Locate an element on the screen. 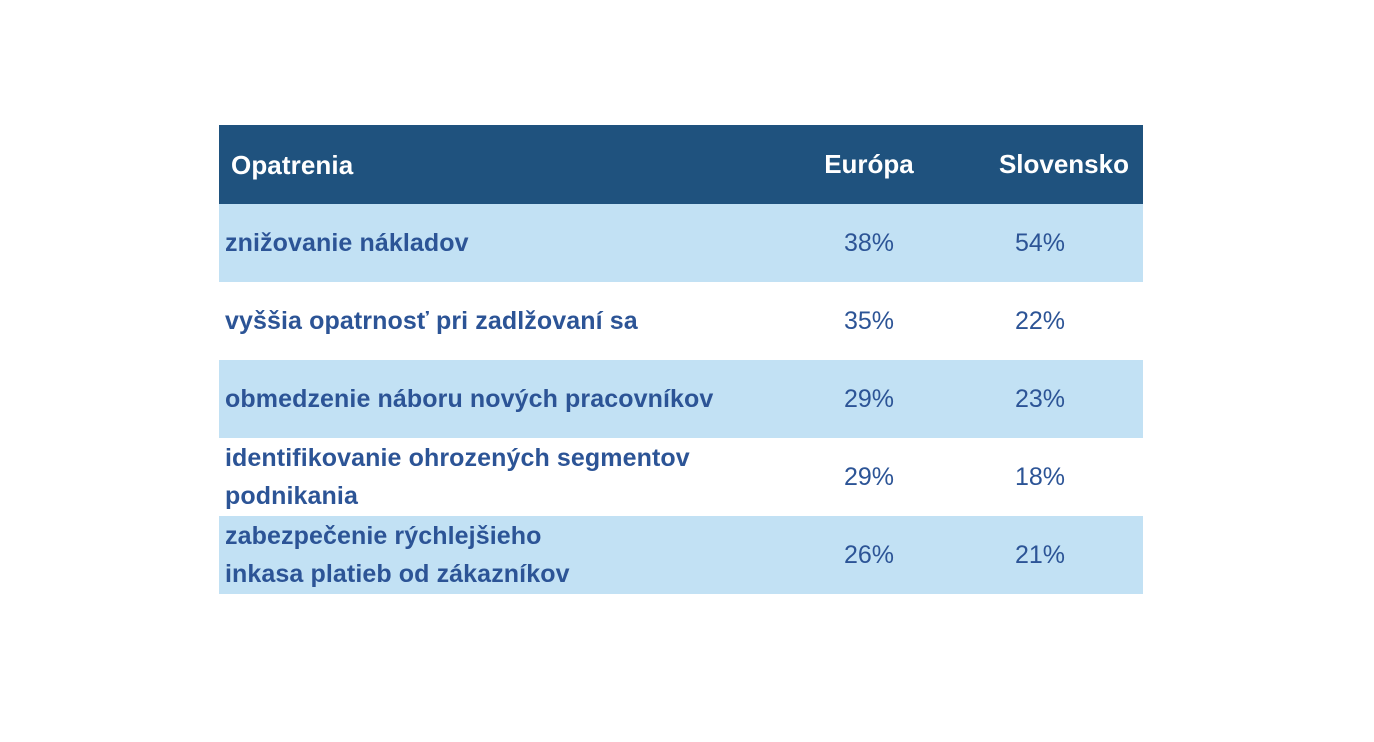 This screenshot has height=742, width=1374. row-label-line: vyššia opatrnosť pri zadlžovaní sa is located at coordinates (431, 321).